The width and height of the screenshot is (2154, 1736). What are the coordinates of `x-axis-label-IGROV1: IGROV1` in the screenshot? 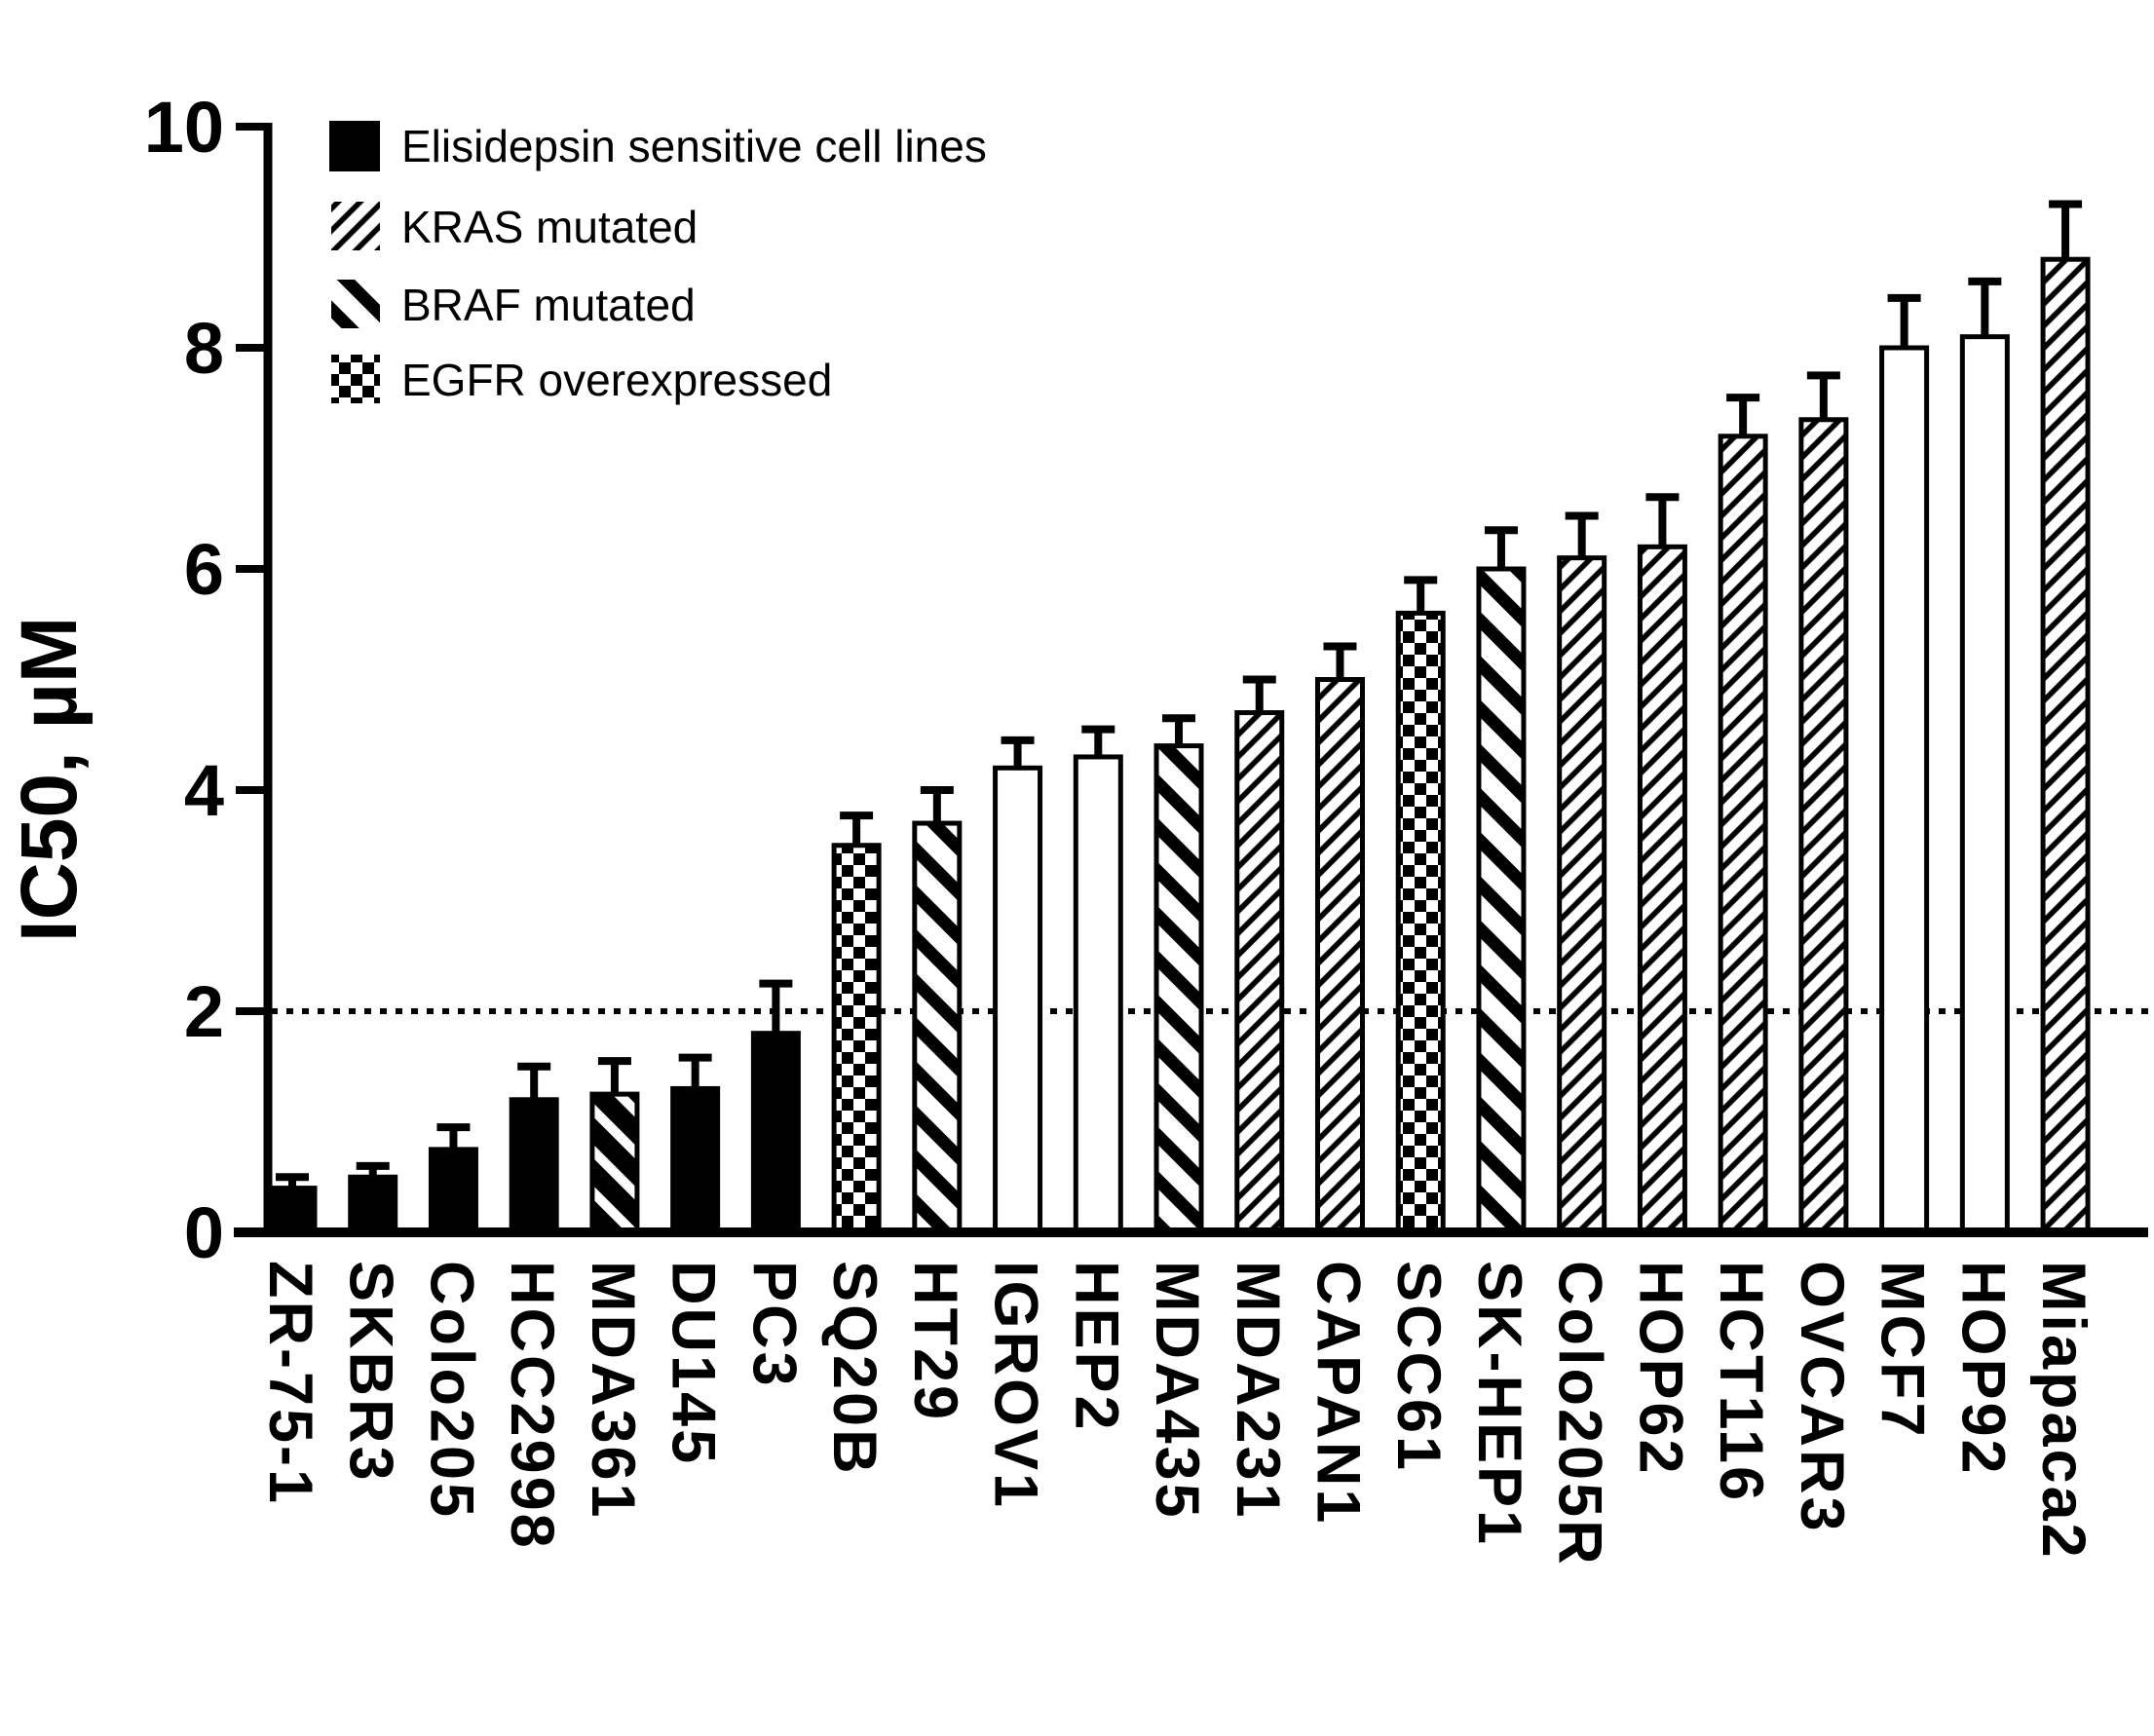 It's located at (1016, 1385).